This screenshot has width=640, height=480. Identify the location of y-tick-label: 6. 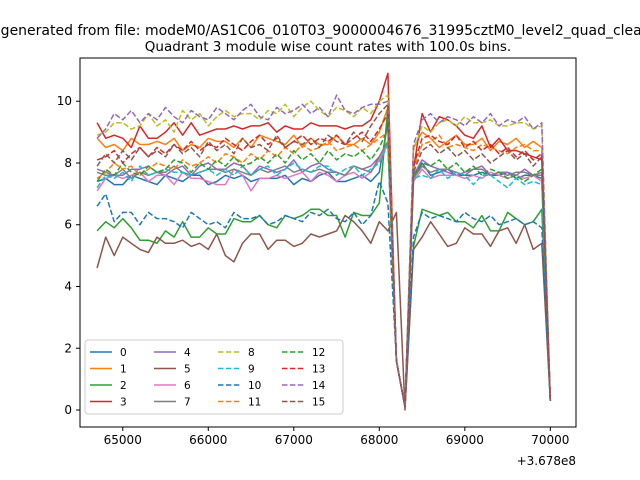
(68, 225).